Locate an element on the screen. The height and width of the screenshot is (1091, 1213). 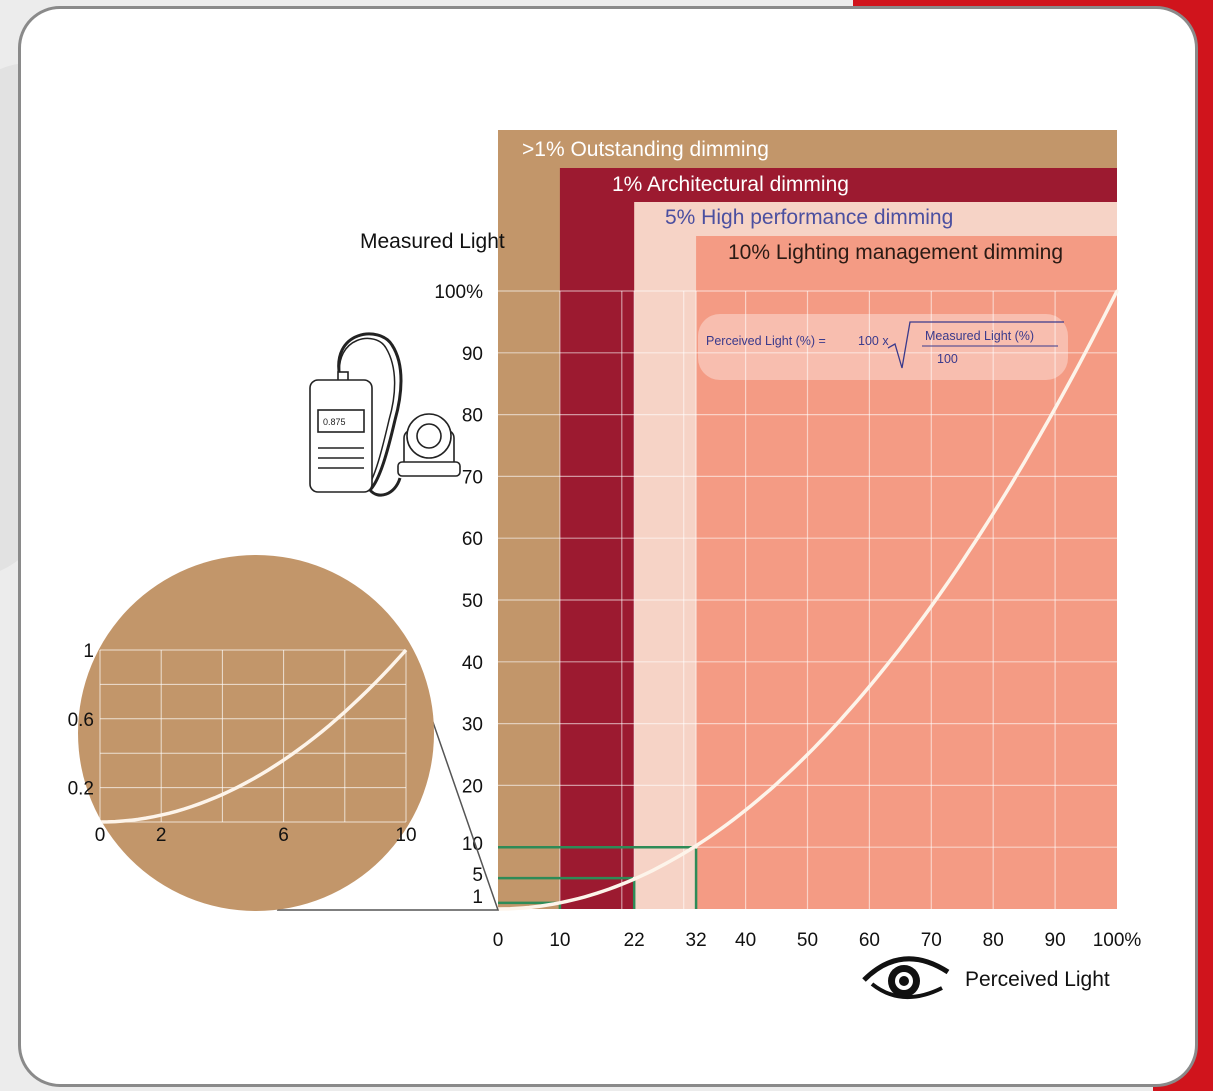
meter-display: 0.875 is located at coordinates (334, 422).